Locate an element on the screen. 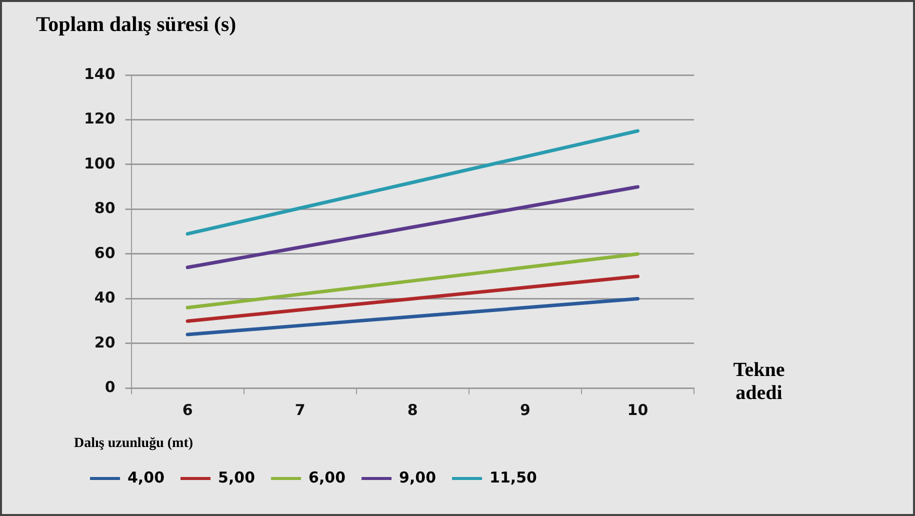 This screenshot has width=915, height=516. y-tick-label: 80 is located at coordinates (105, 208).